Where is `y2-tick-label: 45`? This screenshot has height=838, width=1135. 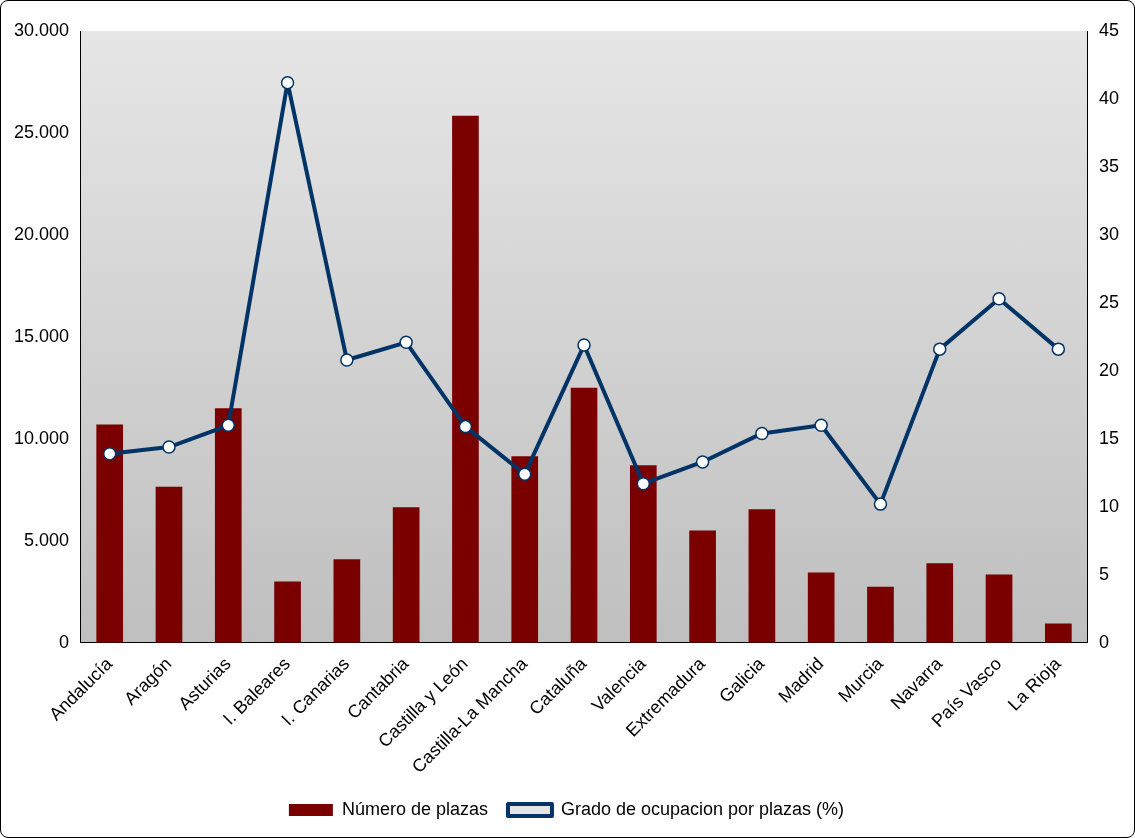
y2-tick-label: 45 is located at coordinates (1109, 29).